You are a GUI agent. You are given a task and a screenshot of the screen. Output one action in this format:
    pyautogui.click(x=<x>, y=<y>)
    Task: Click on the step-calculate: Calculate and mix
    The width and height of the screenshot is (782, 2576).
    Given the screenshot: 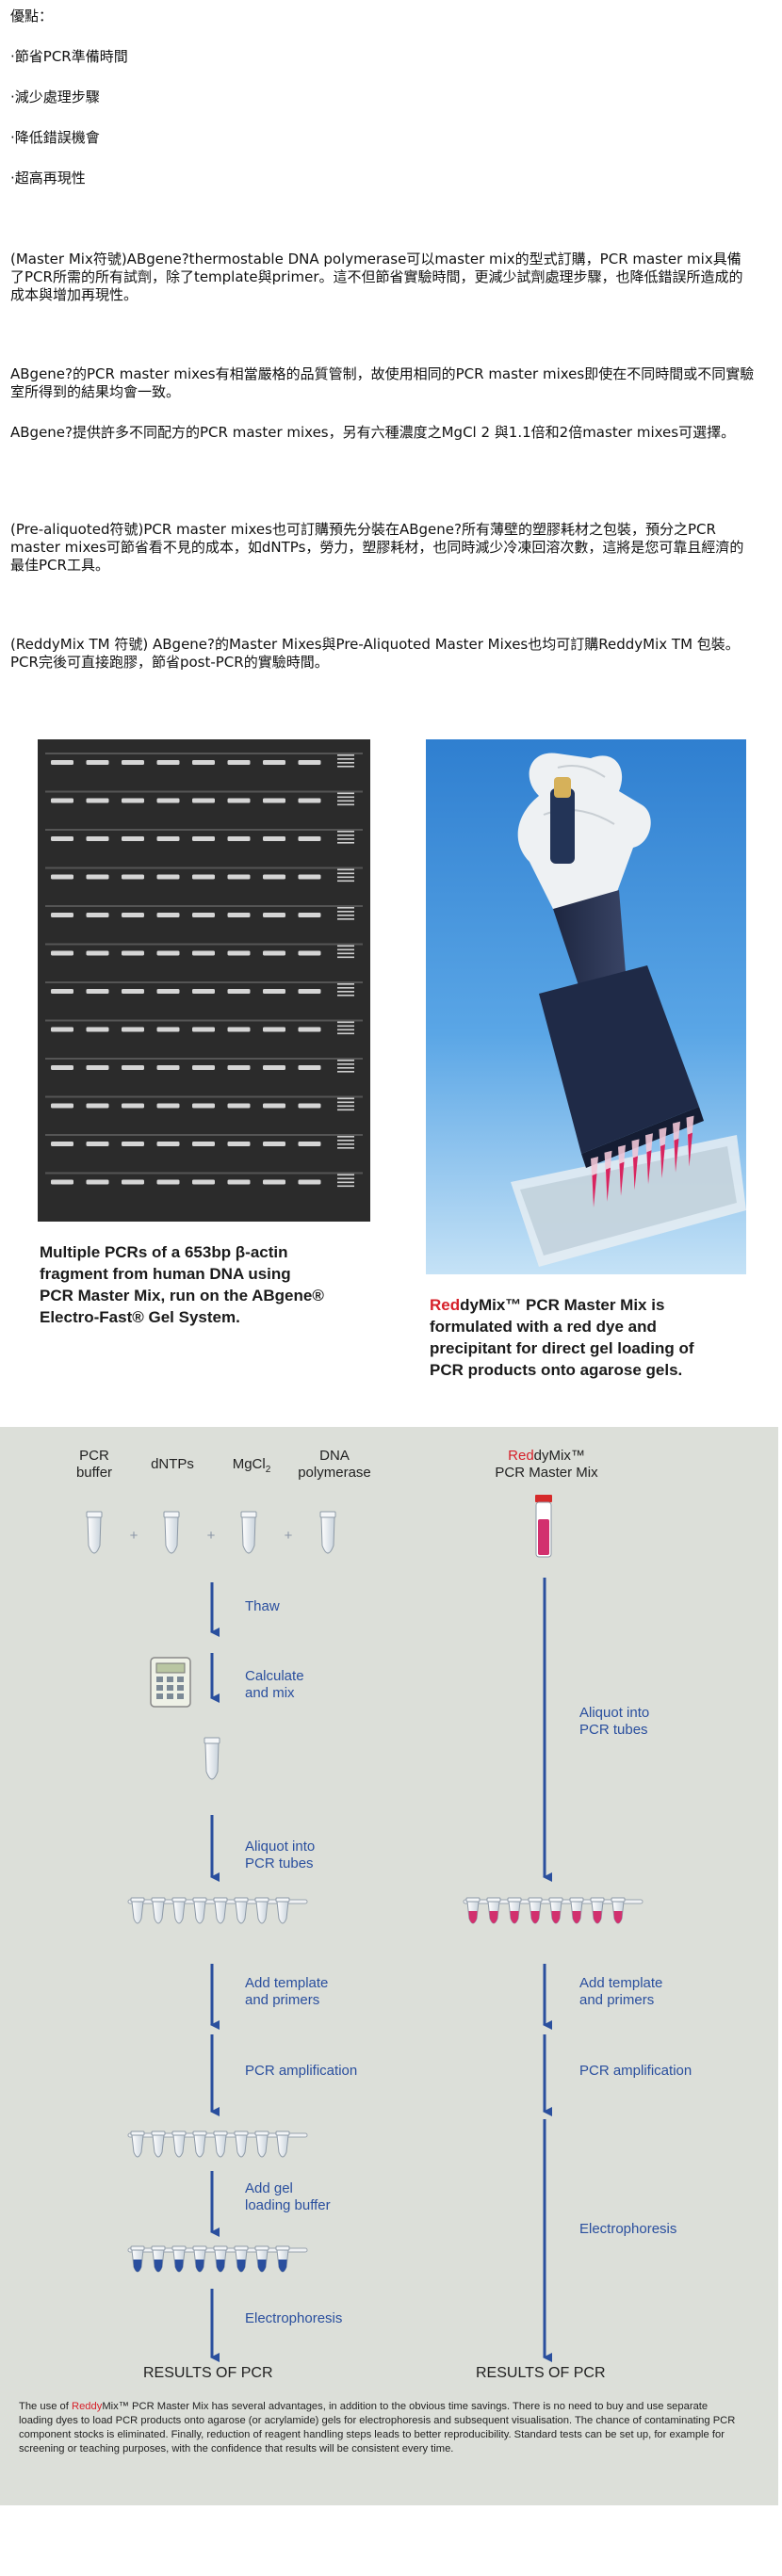 What is the action you would take?
    pyautogui.click(x=274, y=1685)
    